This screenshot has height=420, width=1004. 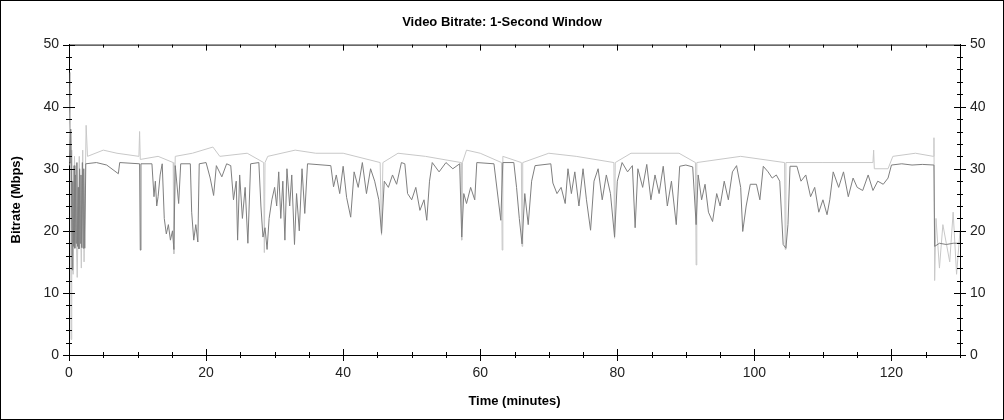 I want to click on y-tick-label: 10, so click(x=51, y=291).